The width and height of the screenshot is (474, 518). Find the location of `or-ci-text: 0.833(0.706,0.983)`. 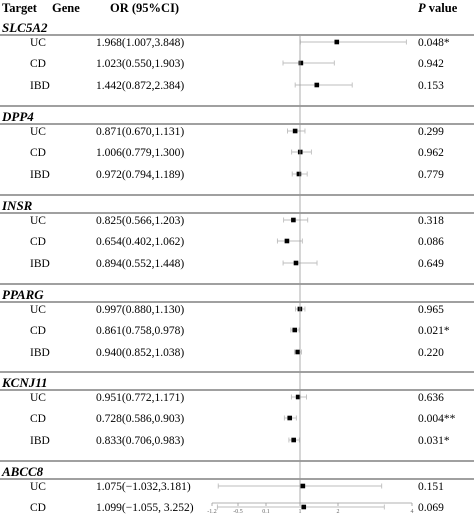

or-ci-text: 0.833(0.706,0.983) is located at coordinates (140, 441).